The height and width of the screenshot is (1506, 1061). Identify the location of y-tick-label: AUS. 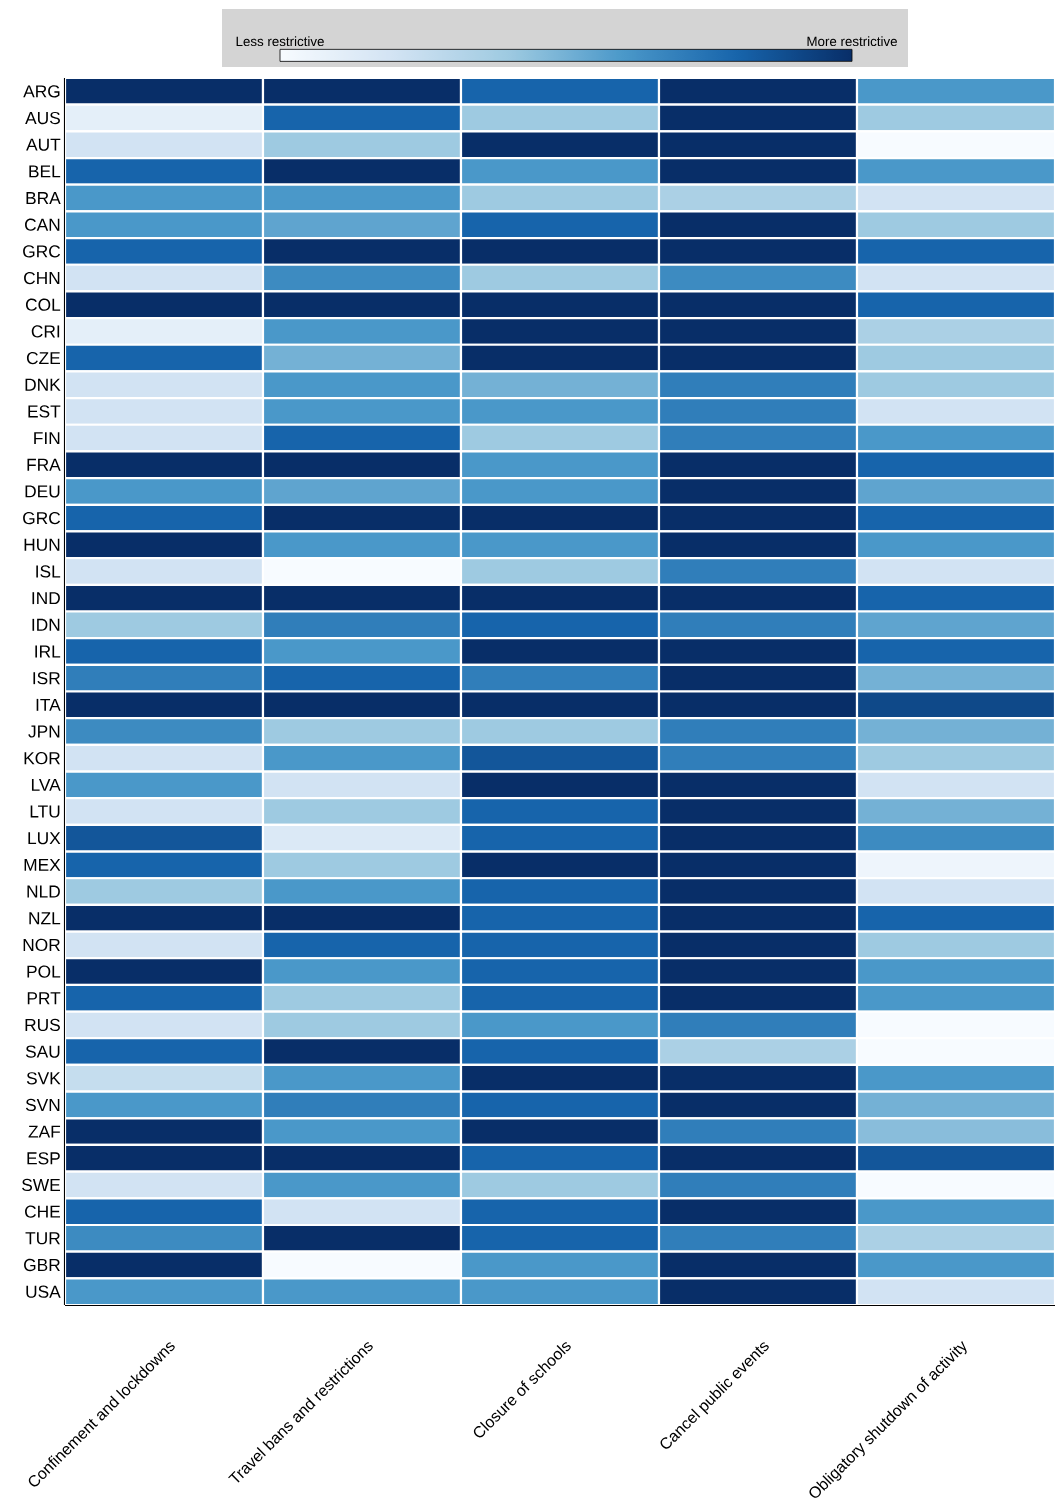
(42, 118).